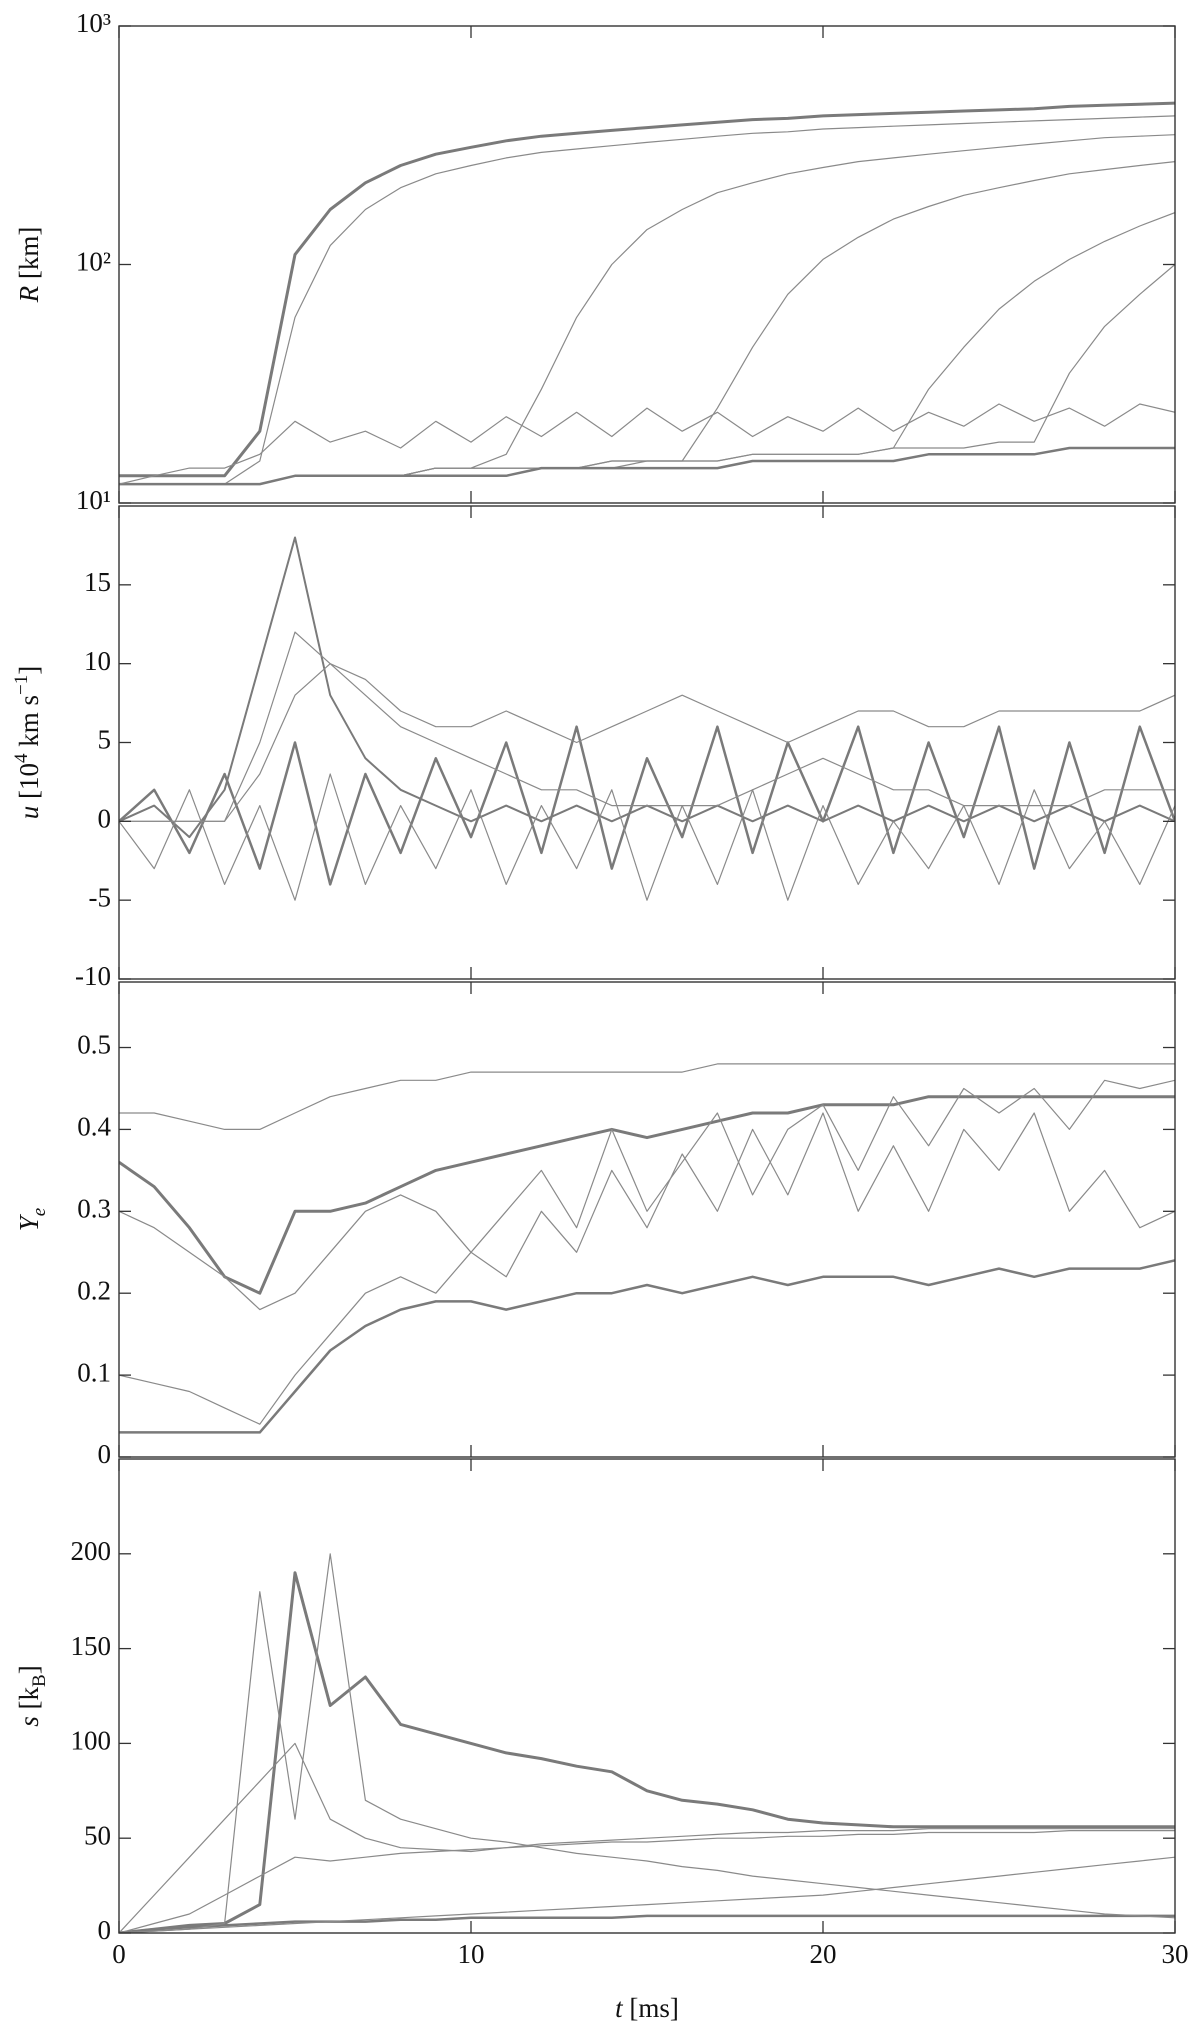  I want to click on y-tick-label: 10, so click(97, 661).